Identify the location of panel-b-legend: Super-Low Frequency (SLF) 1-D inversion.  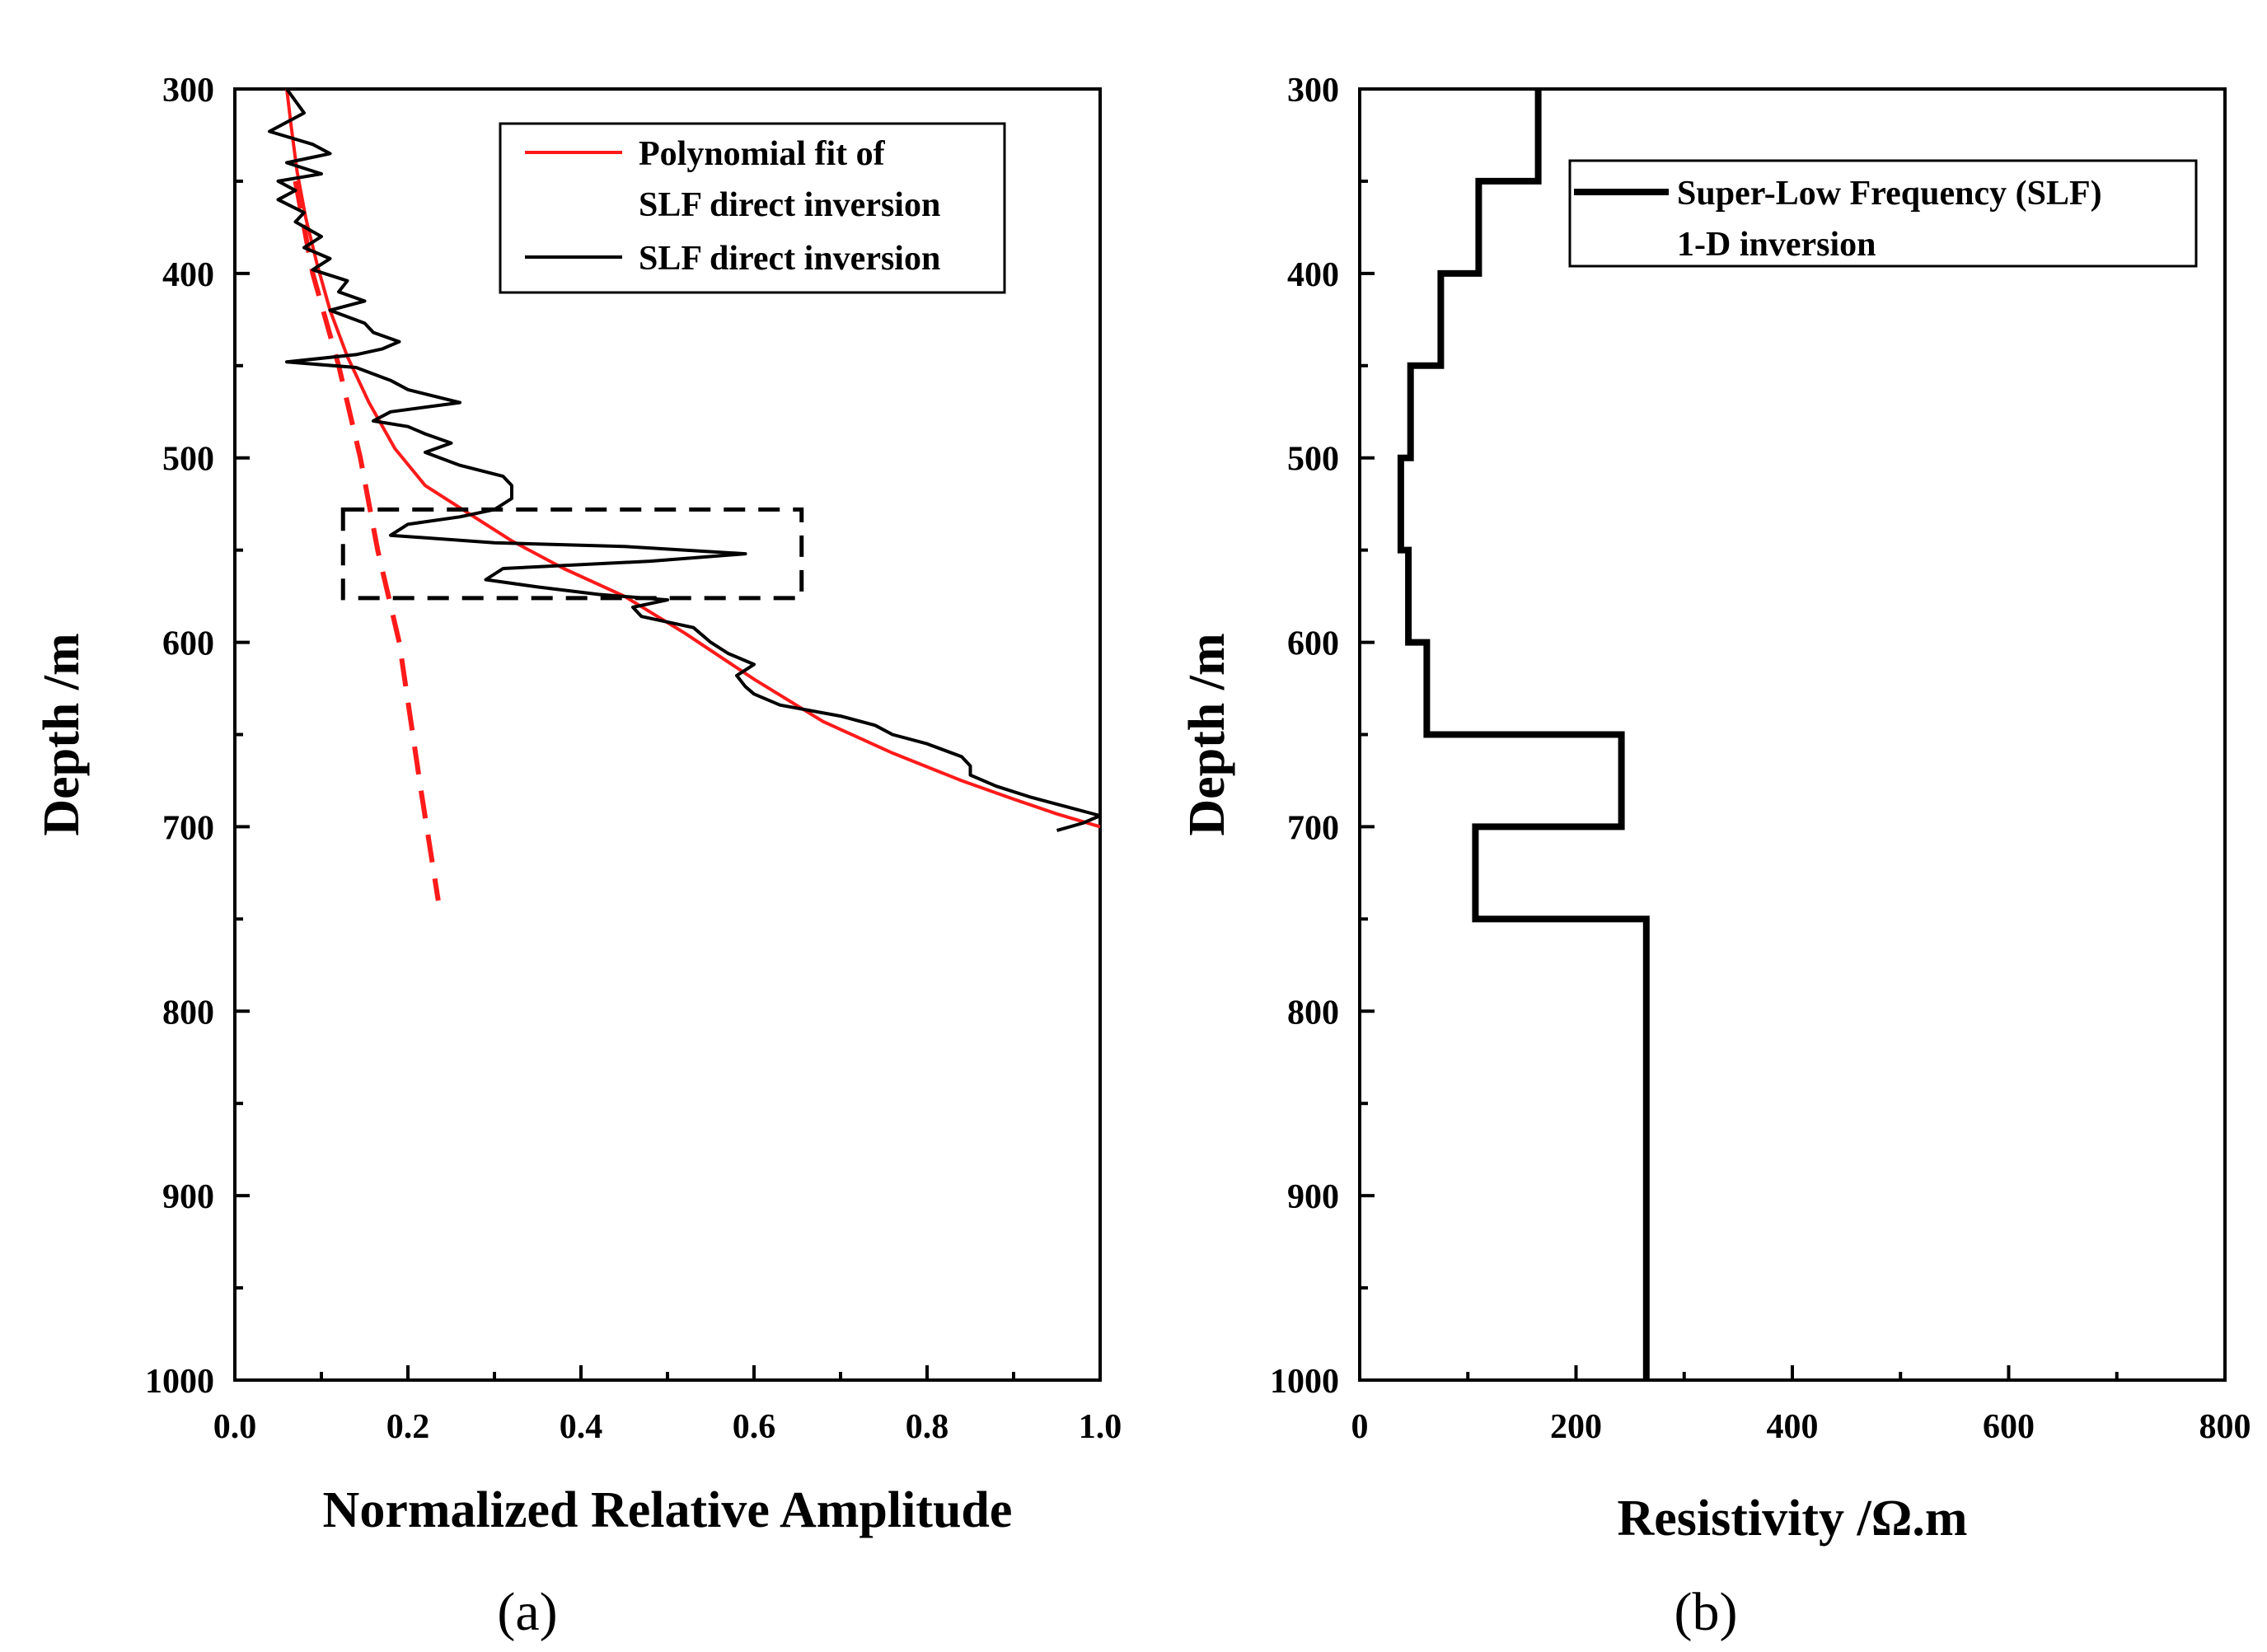
(1883, 214).